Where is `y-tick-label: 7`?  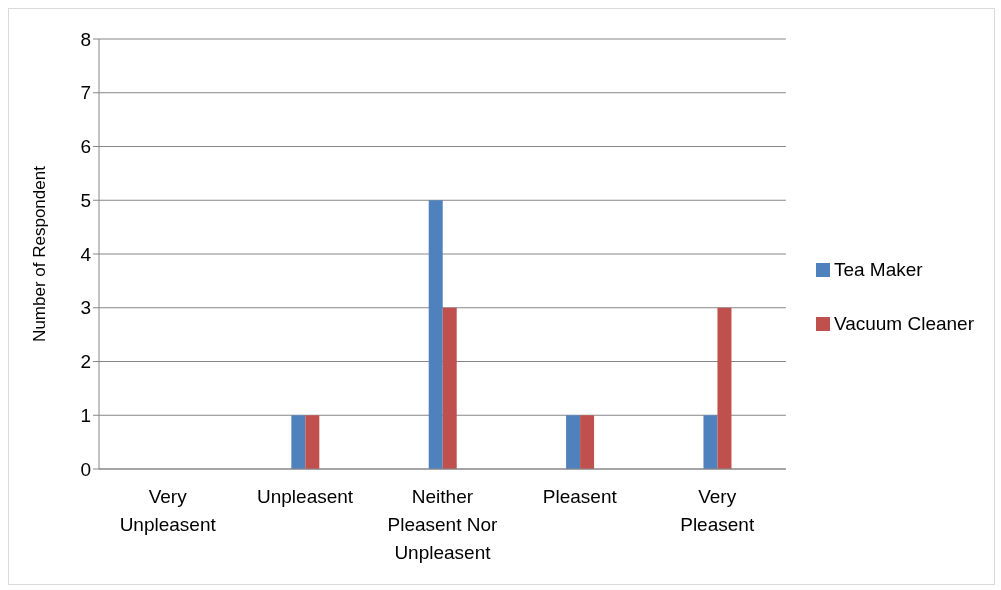 y-tick-label: 7 is located at coordinates (85, 93).